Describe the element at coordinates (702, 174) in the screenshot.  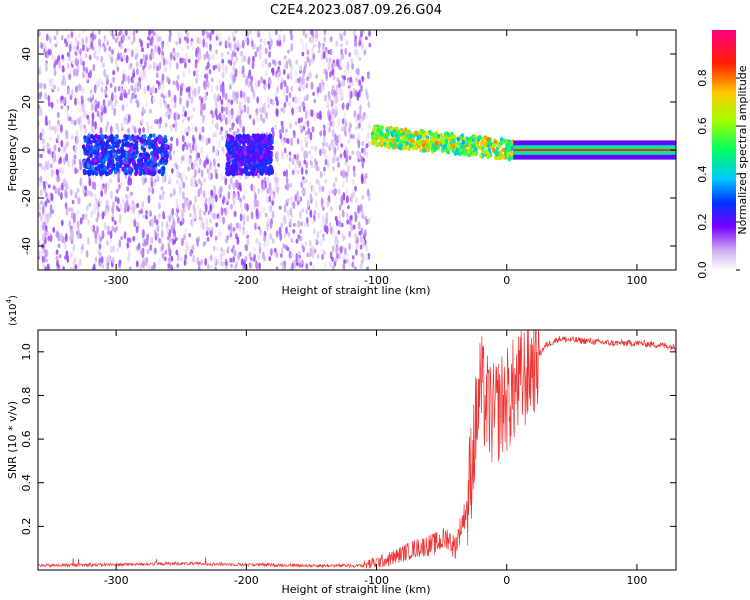
I see `colorbar-tick-label: 0.4` at that location.